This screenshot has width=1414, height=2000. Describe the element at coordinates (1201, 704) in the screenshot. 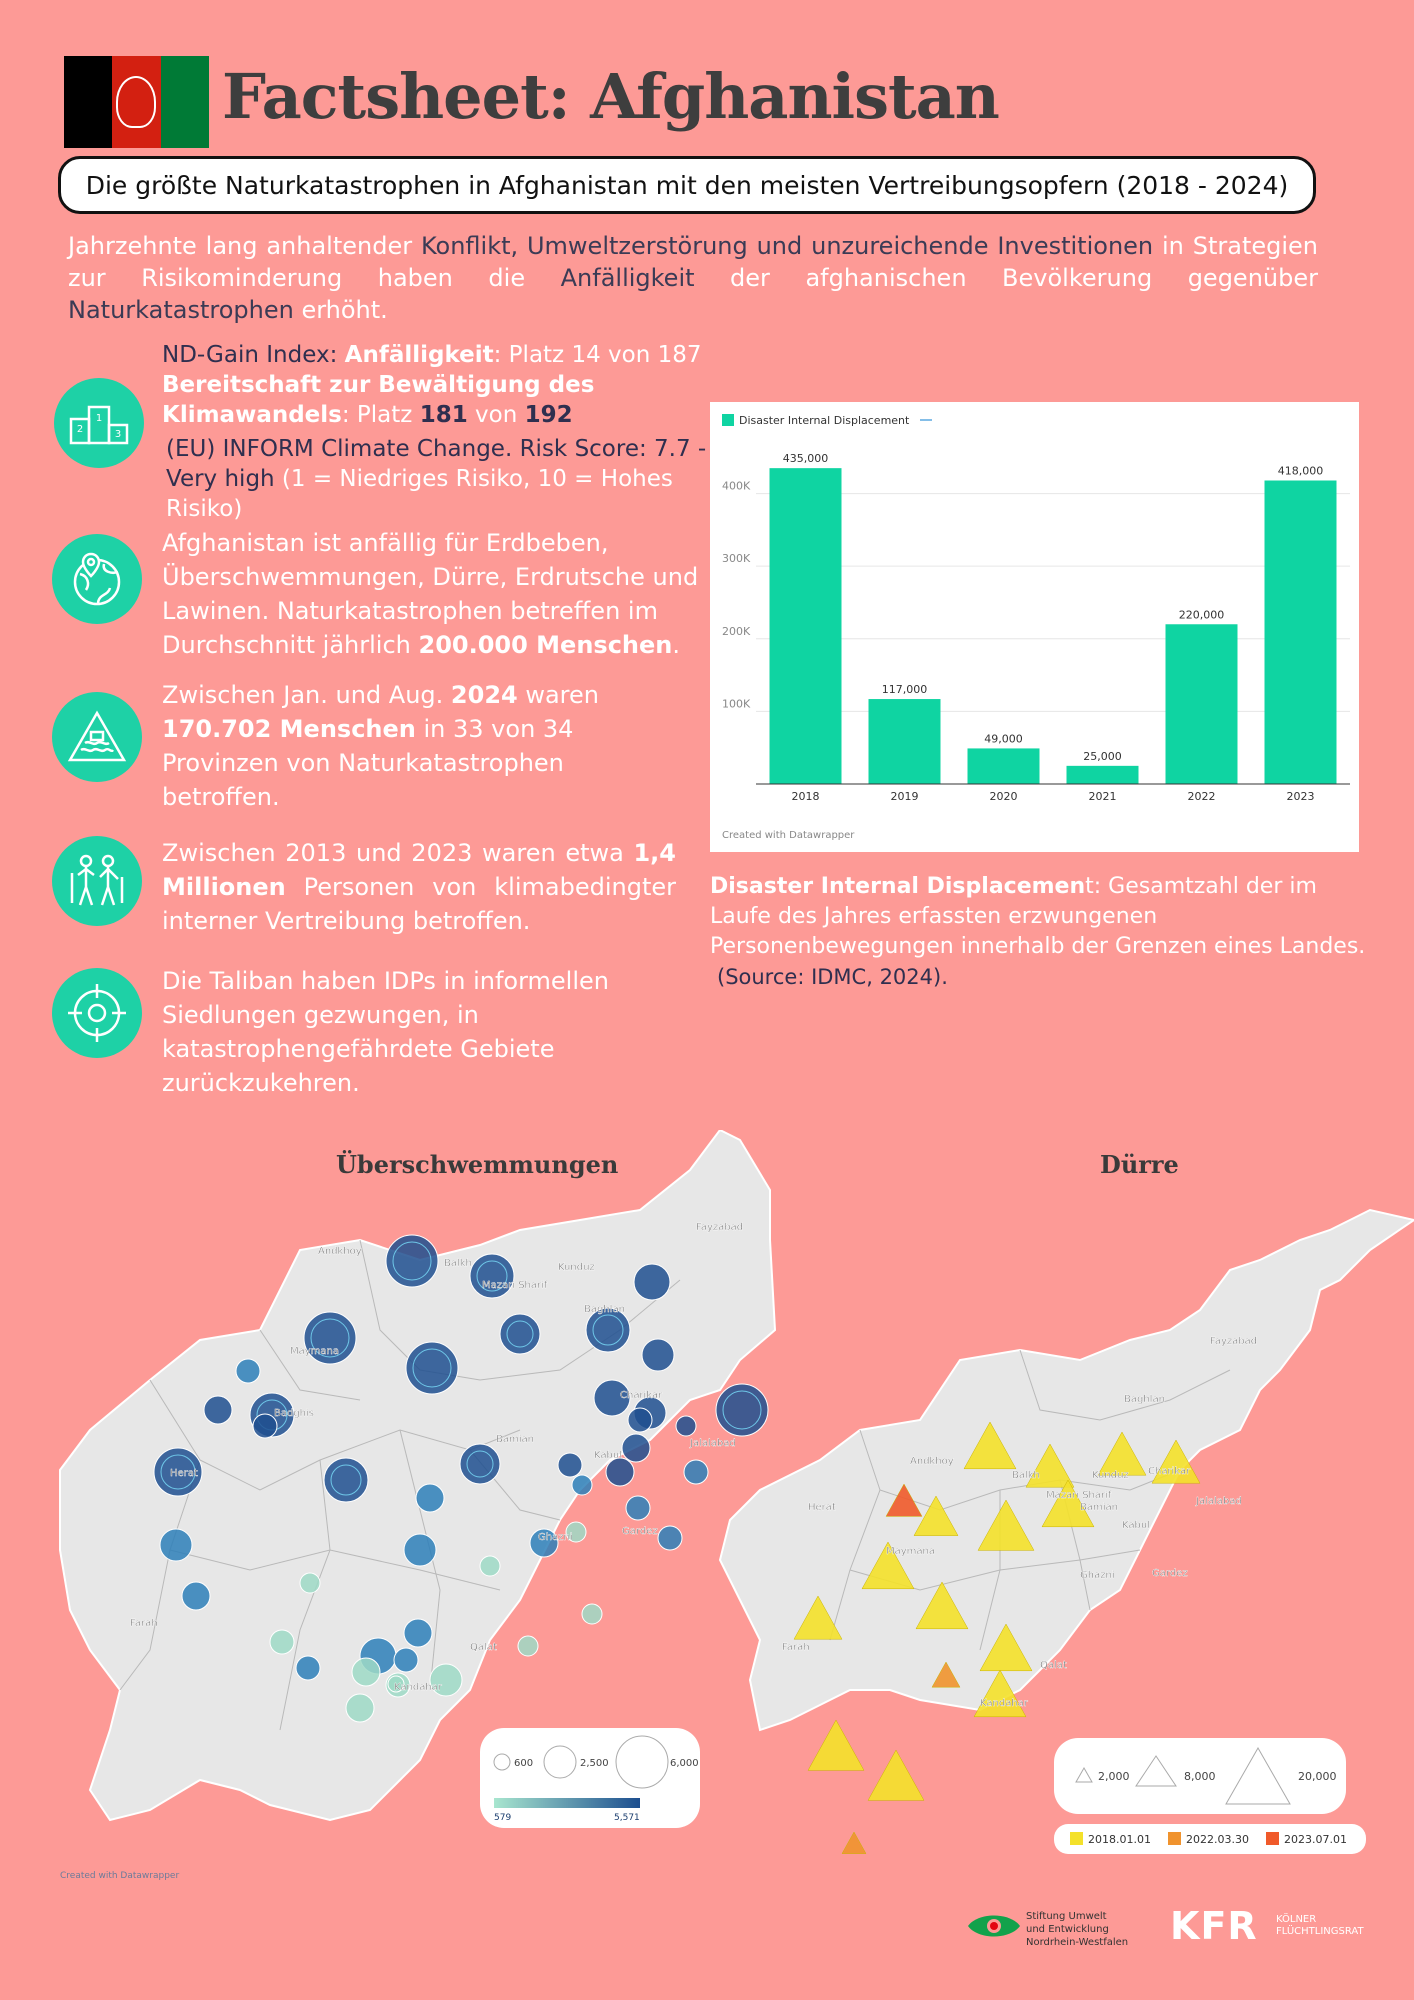

I see `bar-2022` at that location.